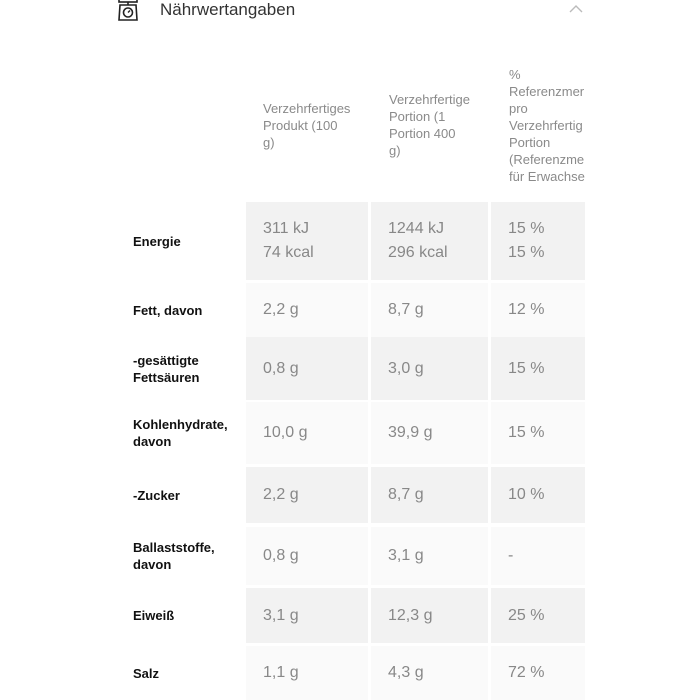 The height and width of the screenshot is (700, 700). I want to click on value-line: -, so click(511, 555).